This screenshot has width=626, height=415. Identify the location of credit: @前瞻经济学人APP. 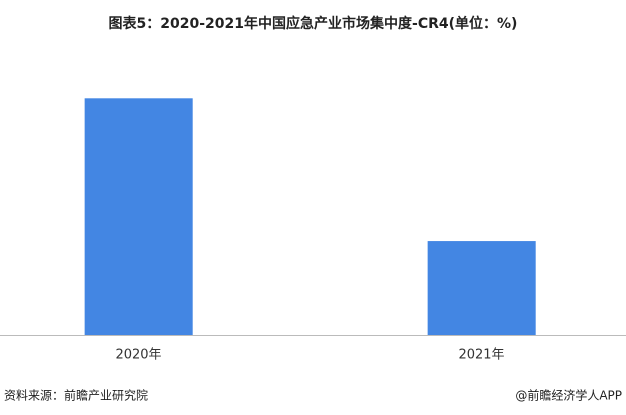
(568, 395).